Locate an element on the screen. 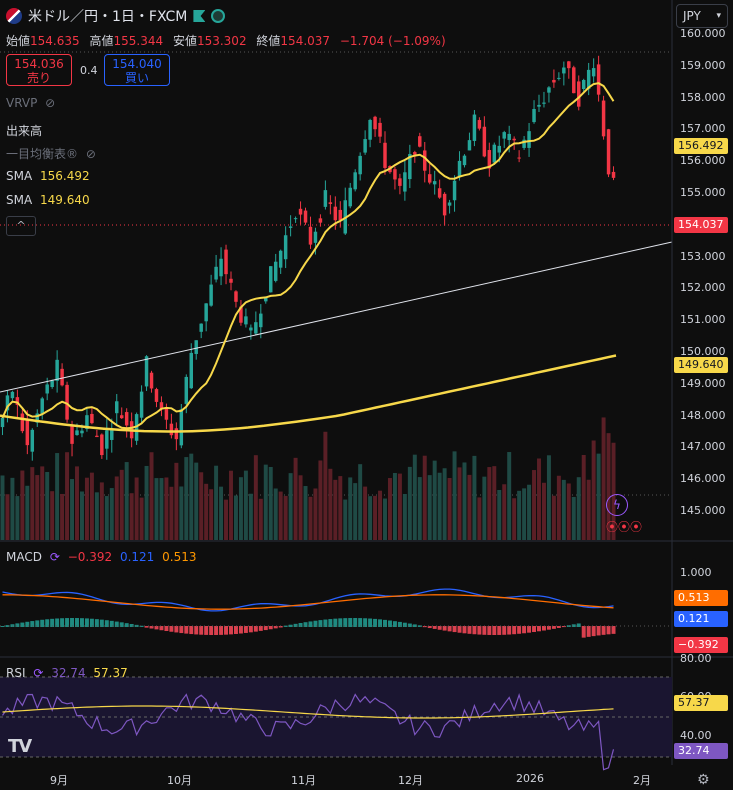 The height and width of the screenshot is (790, 733). price-tick-label: 153.000 is located at coordinates (703, 256).